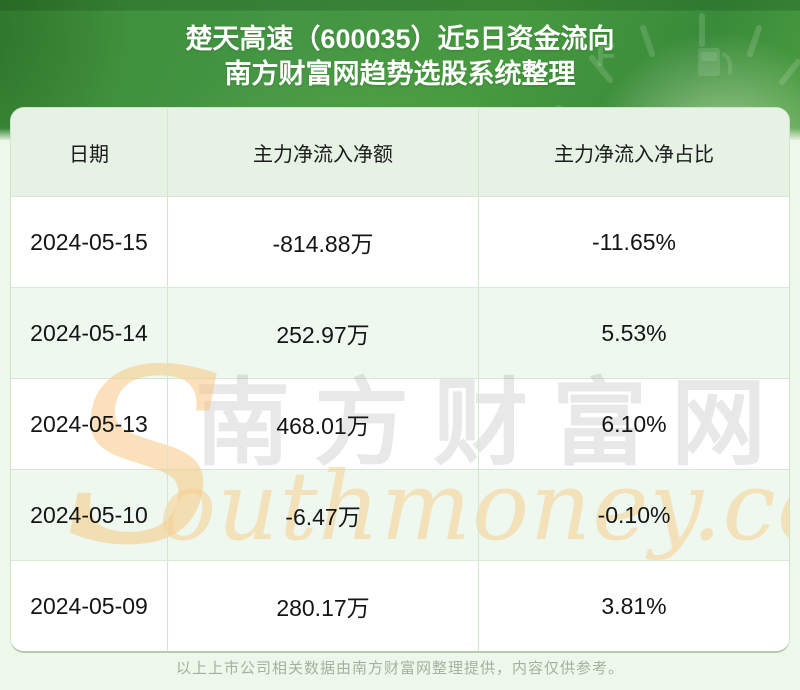 The width and height of the screenshot is (800, 690). I want to click on table-header-row: 日期 主力净流入净额 主力净流入净占比, so click(400, 152).